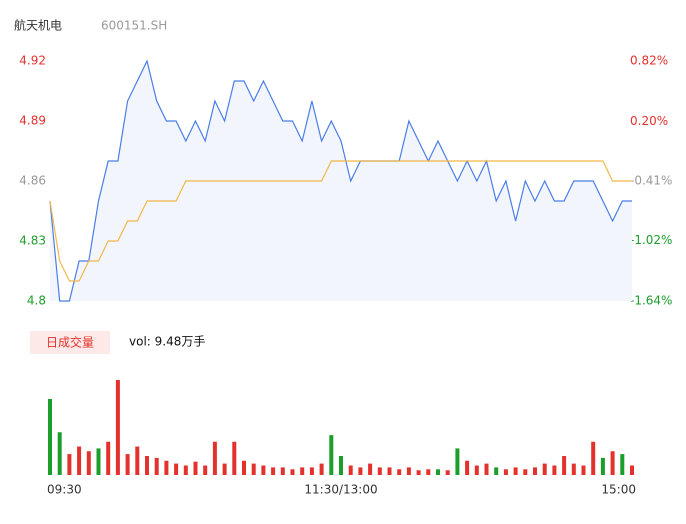 The image size is (686, 524). I want to click on y-tick-label: 4.89, so click(32, 121).